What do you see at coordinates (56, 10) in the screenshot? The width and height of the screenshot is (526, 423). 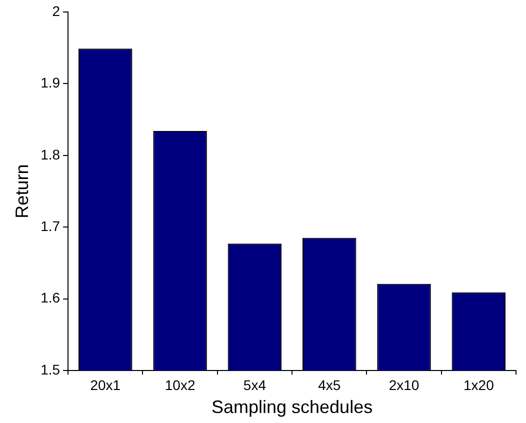 I see `y-tick-label: 2` at bounding box center [56, 10].